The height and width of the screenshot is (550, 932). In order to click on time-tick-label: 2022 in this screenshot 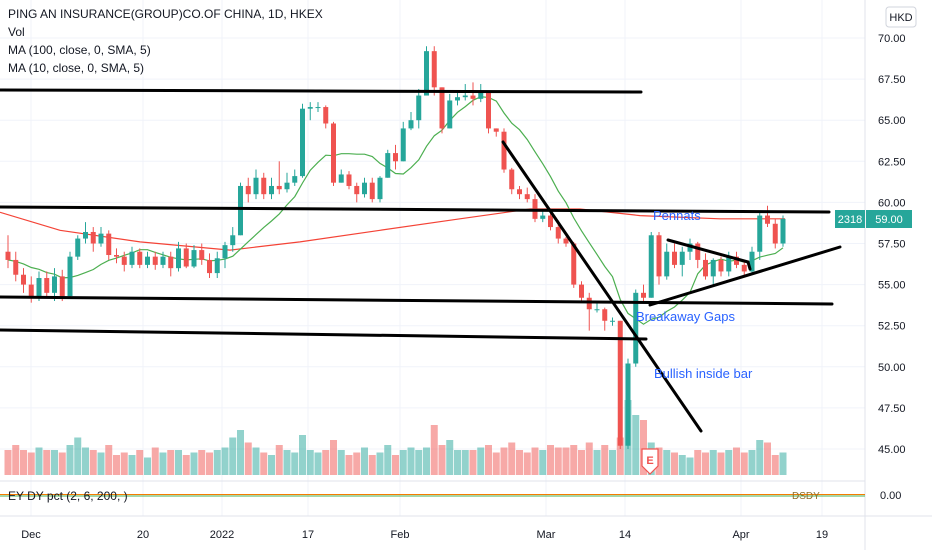, I will do `click(222, 535)`.